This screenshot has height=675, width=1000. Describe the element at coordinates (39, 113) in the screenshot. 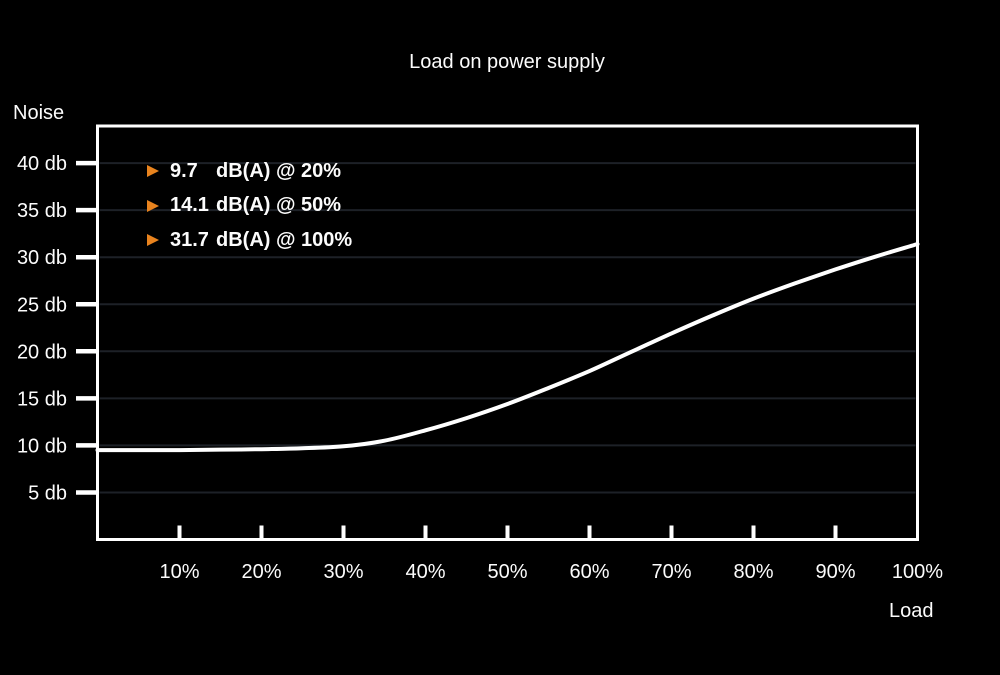

I see `y-axis-title: Noise` at that location.